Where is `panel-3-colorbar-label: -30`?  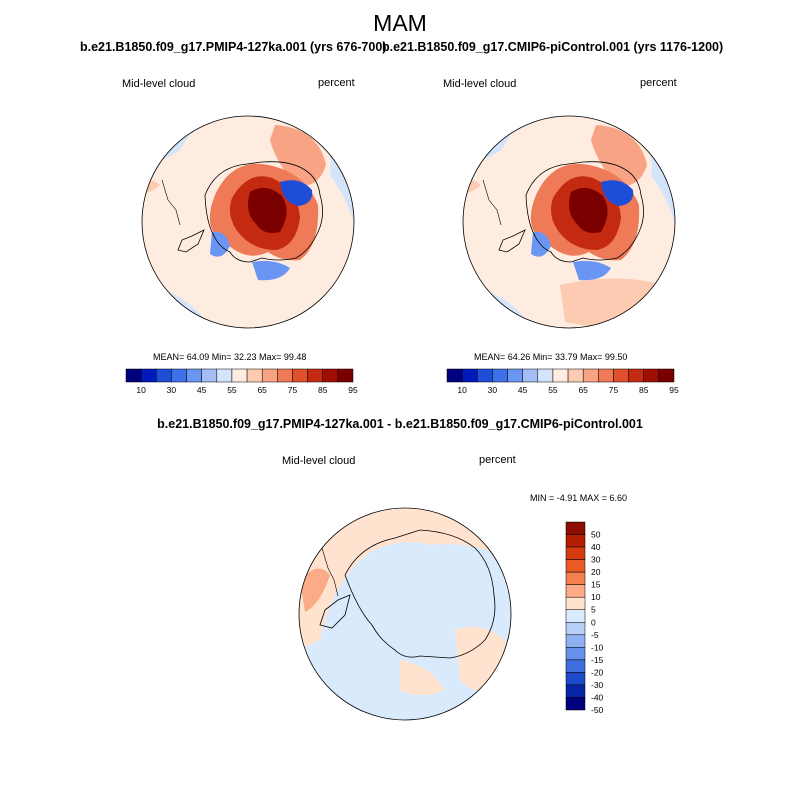
panel-3-colorbar-label: -30 is located at coordinates (597, 685).